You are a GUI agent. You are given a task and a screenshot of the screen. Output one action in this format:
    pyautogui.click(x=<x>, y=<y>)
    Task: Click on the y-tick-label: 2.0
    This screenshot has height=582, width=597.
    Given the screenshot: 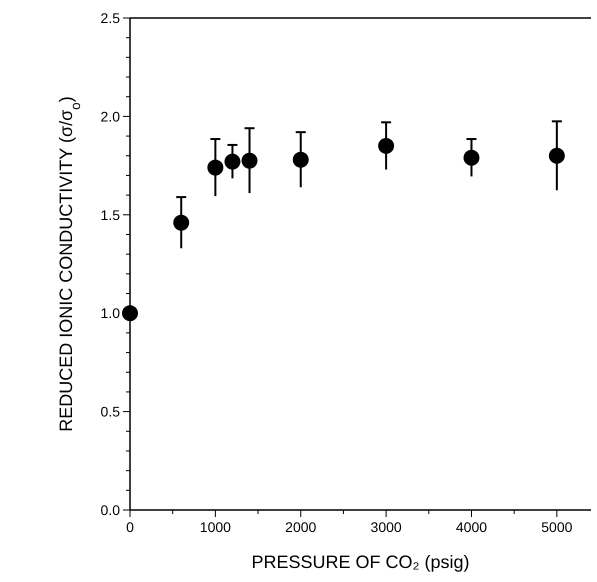 What is the action you would take?
    pyautogui.click(x=110, y=116)
    